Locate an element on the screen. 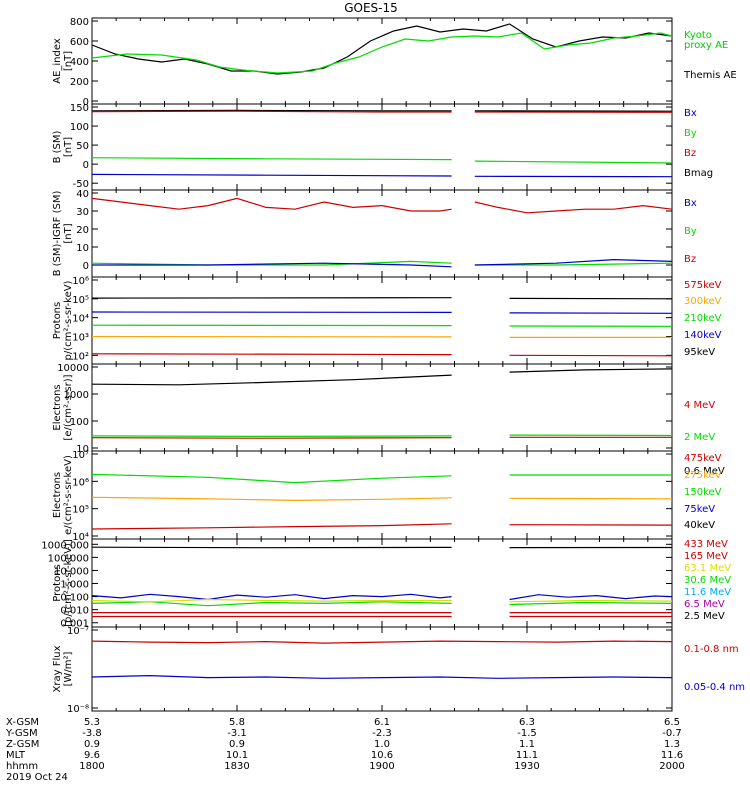  series-bmag is located at coordinates (382, 110).